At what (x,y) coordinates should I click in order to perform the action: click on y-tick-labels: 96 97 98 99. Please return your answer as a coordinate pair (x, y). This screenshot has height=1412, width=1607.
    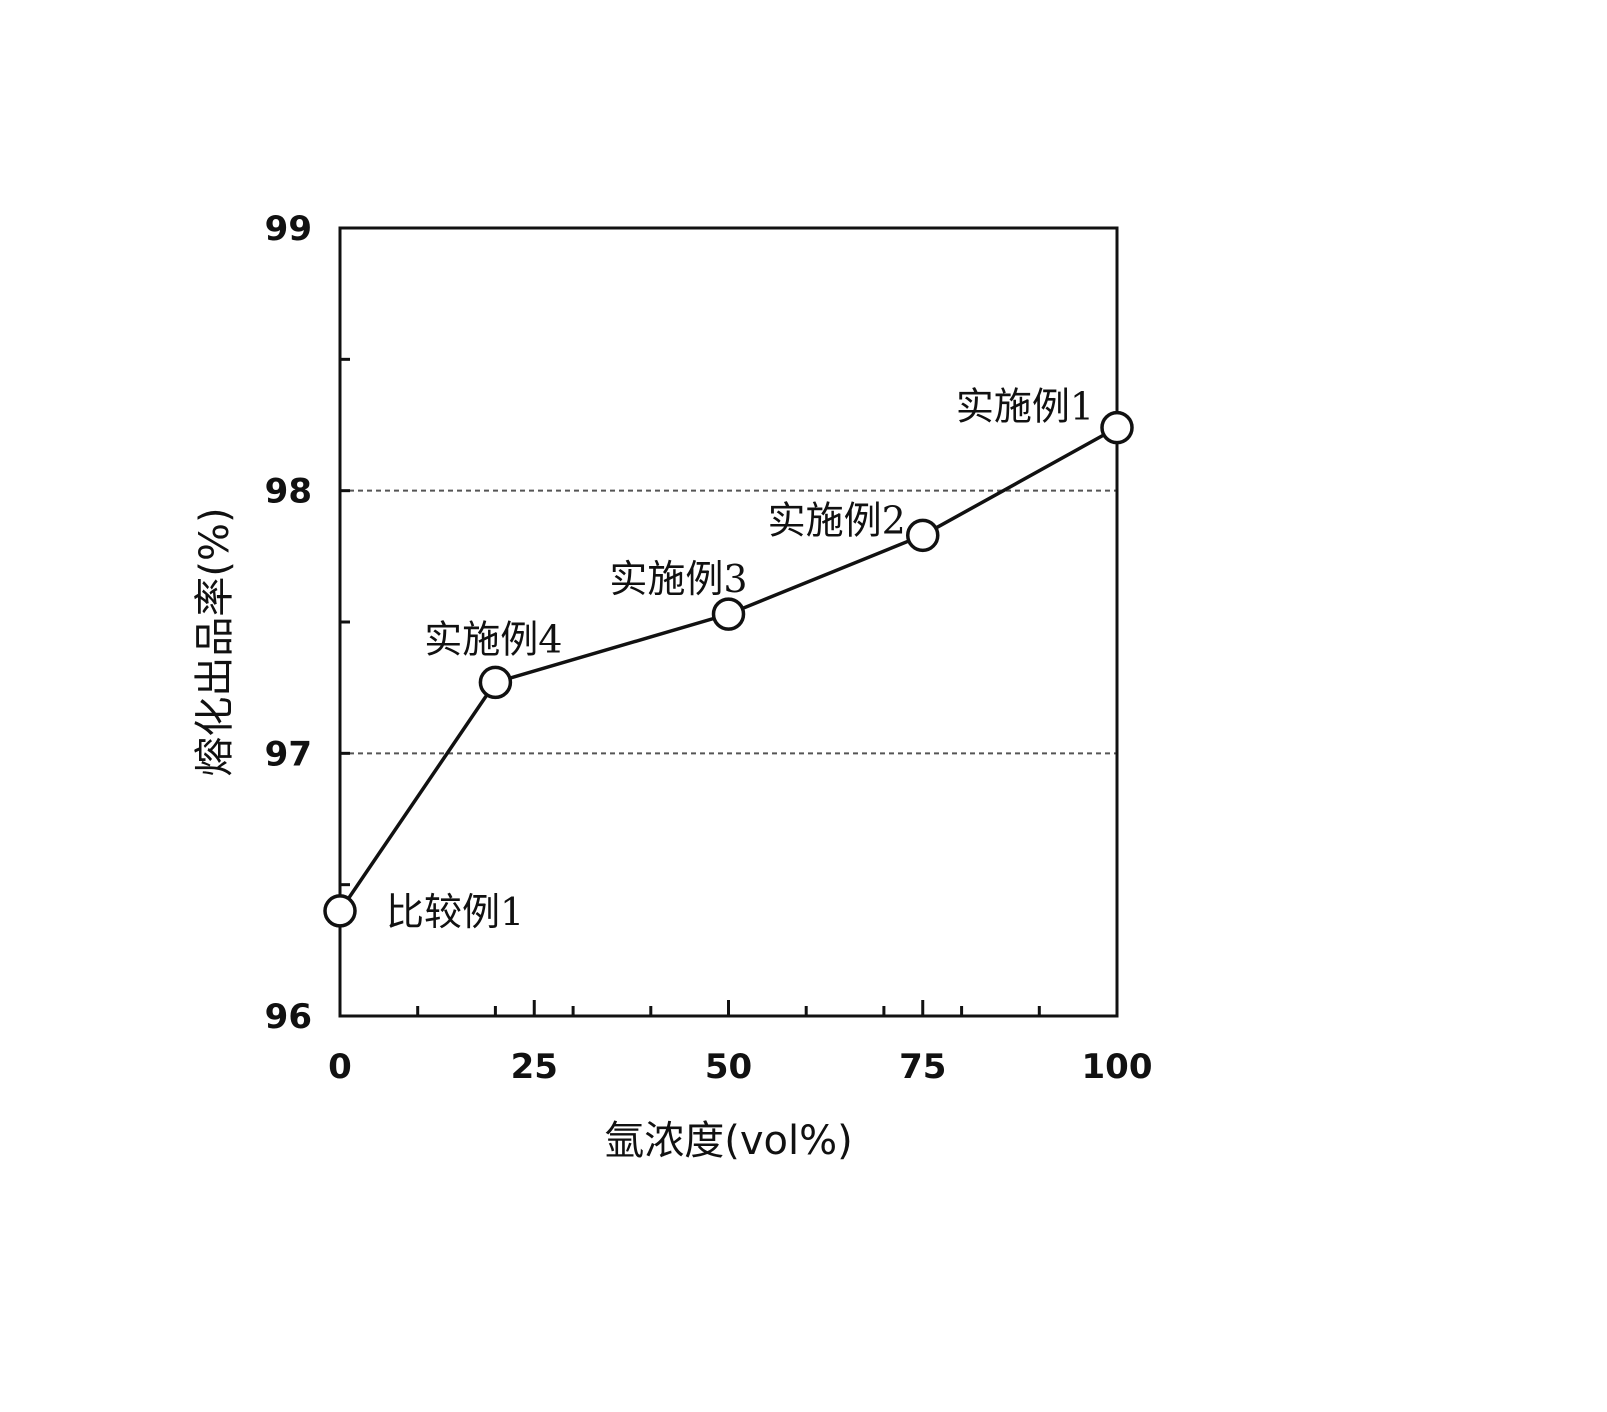
    Looking at the image, I should click on (288, 623).